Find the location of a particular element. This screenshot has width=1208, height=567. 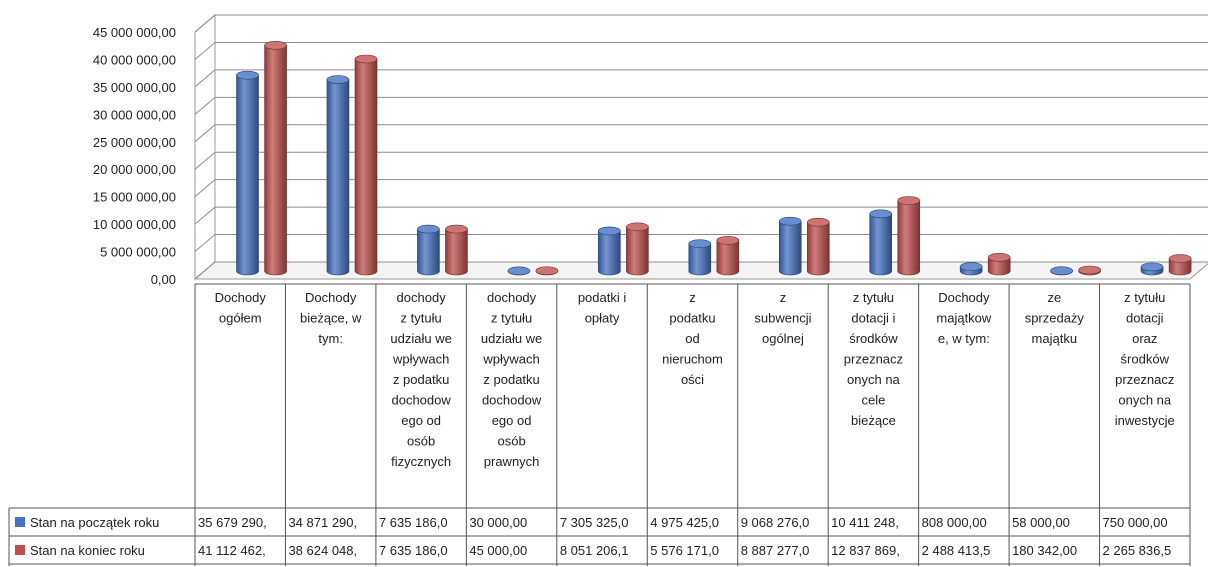

table-value: 9 068 276,0 is located at coordinates (775, 522).